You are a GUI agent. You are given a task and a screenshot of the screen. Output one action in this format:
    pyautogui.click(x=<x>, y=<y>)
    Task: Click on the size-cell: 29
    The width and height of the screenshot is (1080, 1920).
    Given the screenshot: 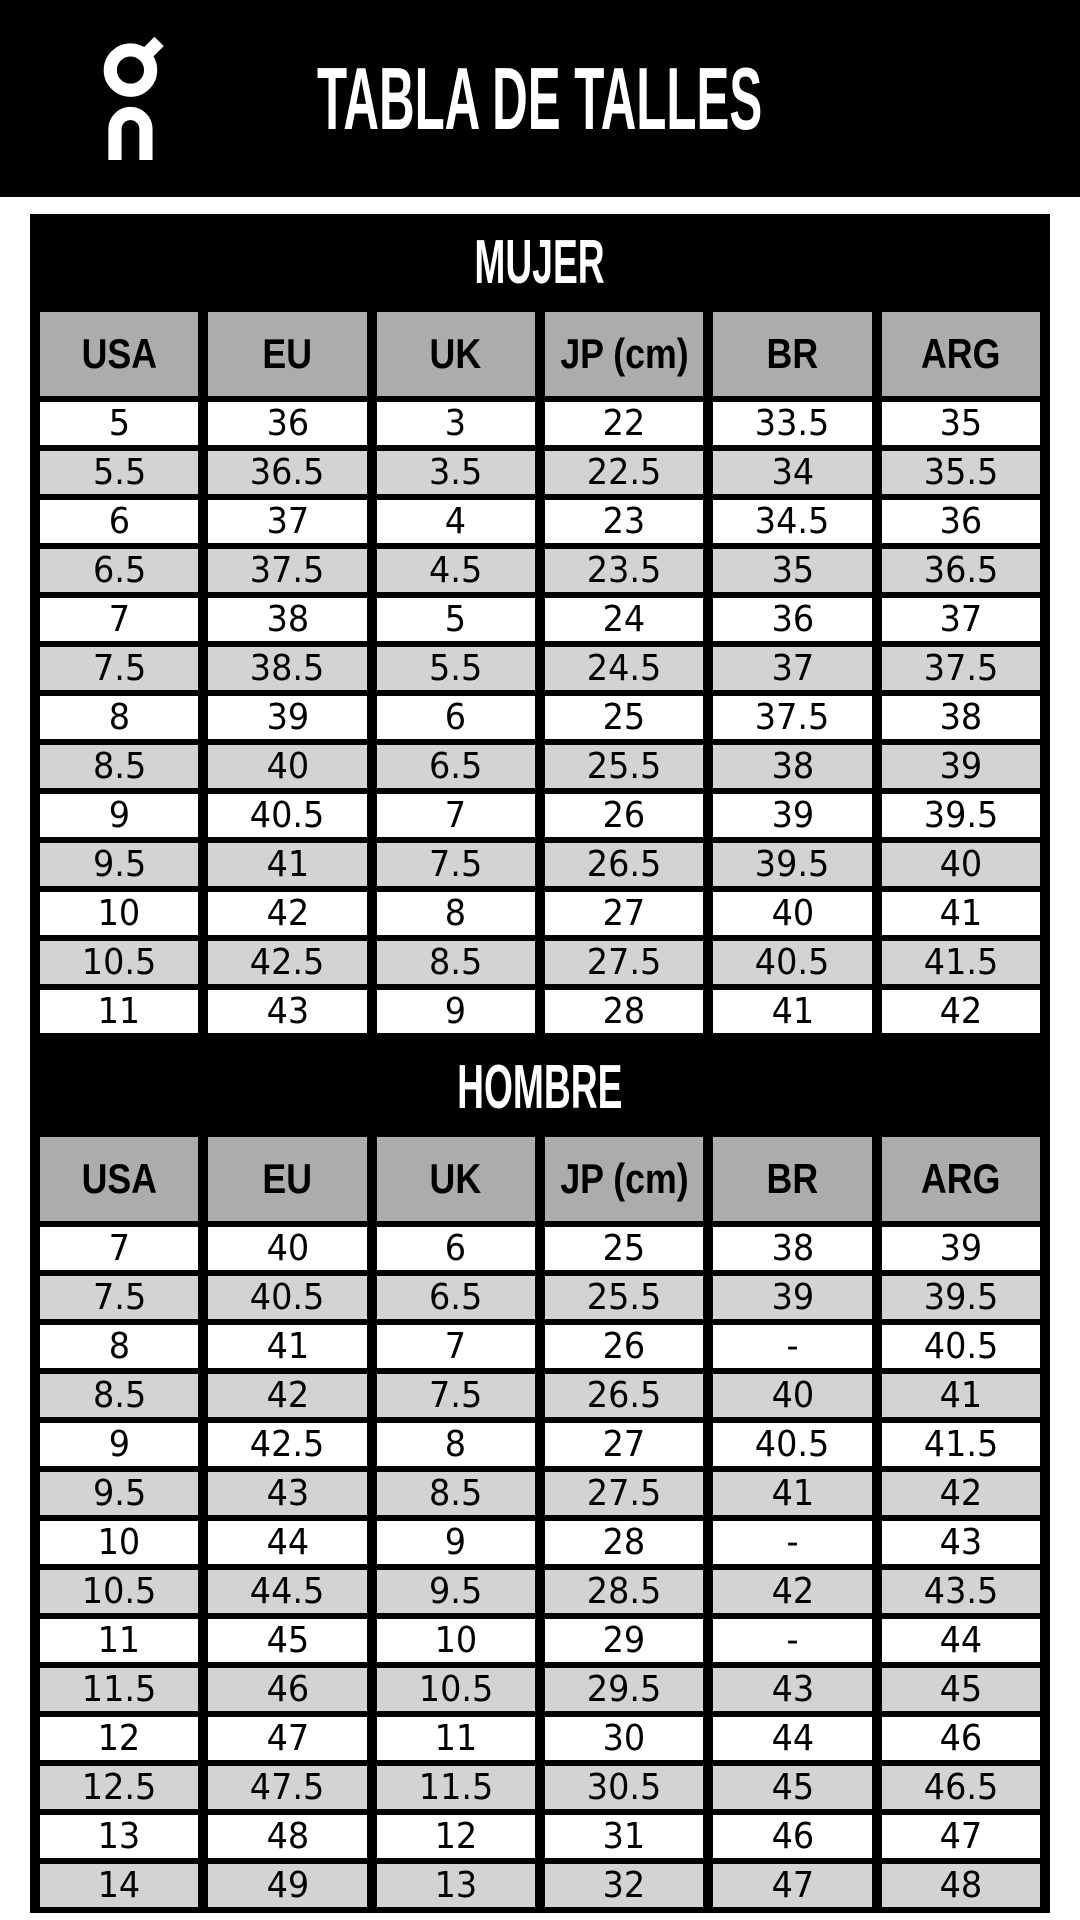 What is the action you would take?
    pyautogui.click(x=624, y=1640)
    